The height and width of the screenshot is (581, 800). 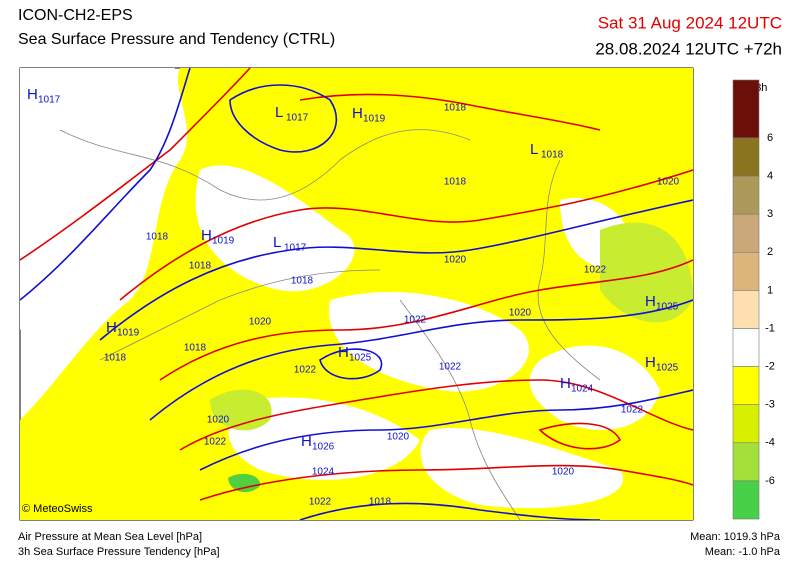 What do you see at coordinates (770, 252) in the screenshot?
I see `legend-label: 2` at bounding box center [770, 252].